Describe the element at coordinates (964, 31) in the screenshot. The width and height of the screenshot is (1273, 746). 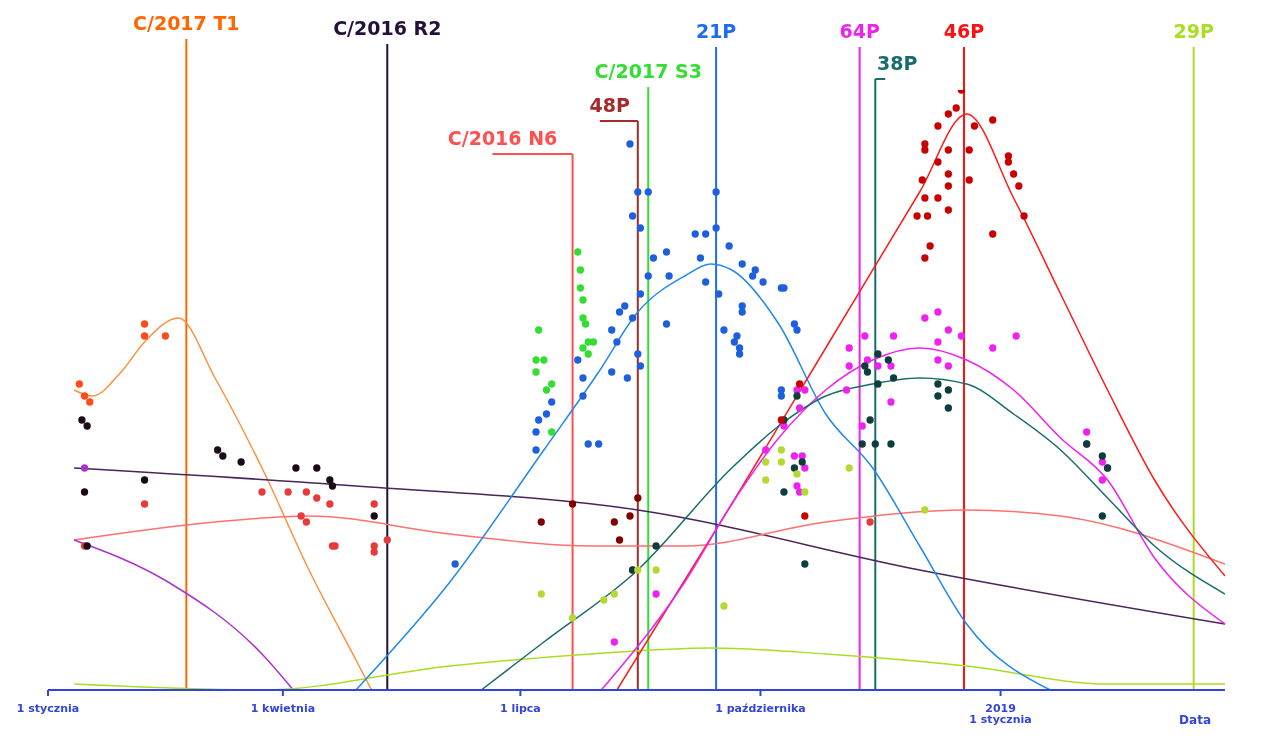
I see `ref-line-label: 46P` at that location.